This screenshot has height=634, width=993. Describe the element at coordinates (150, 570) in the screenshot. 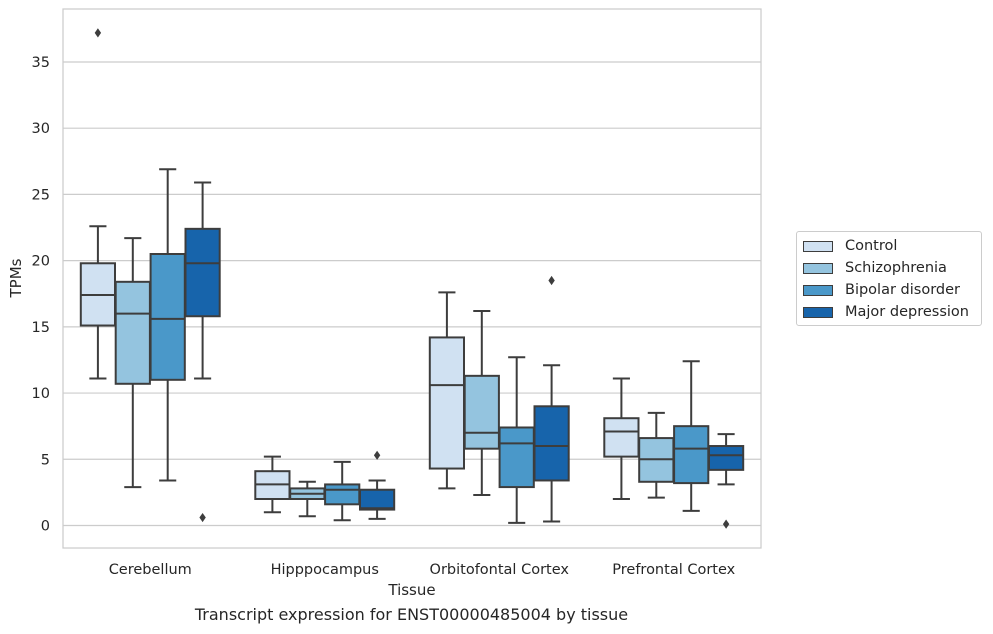

I see `x-tick-label-cerebellum: Cerebellum` at that location.